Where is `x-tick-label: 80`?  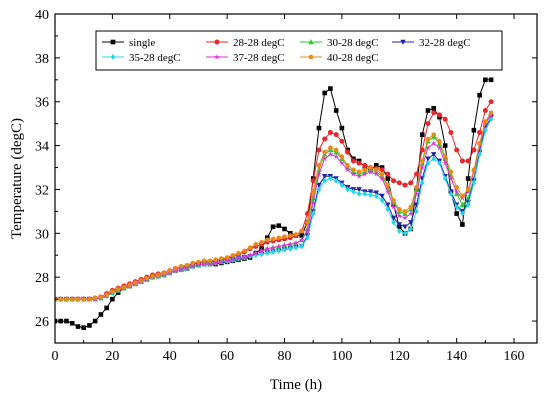 x-tick-label: 80 is located at coordinates (285, 356).